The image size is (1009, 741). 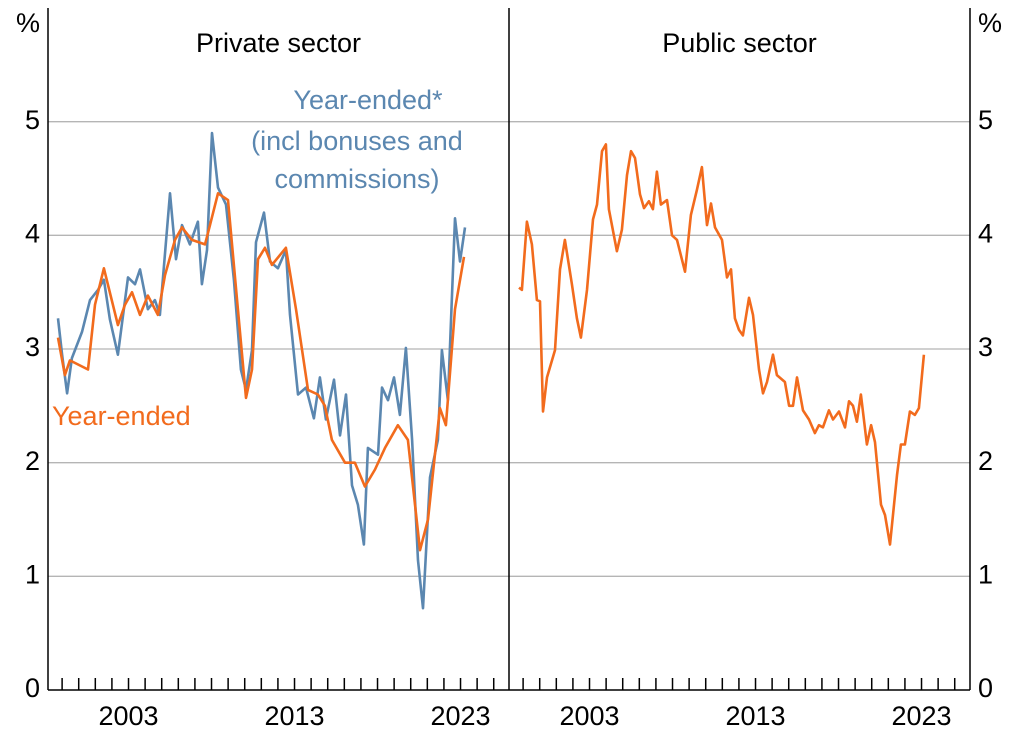 What do you see at coordinates (357, 141) in the screenshot?
I see `annotation: (incl bonuses and` at bounding box center [357, 141].